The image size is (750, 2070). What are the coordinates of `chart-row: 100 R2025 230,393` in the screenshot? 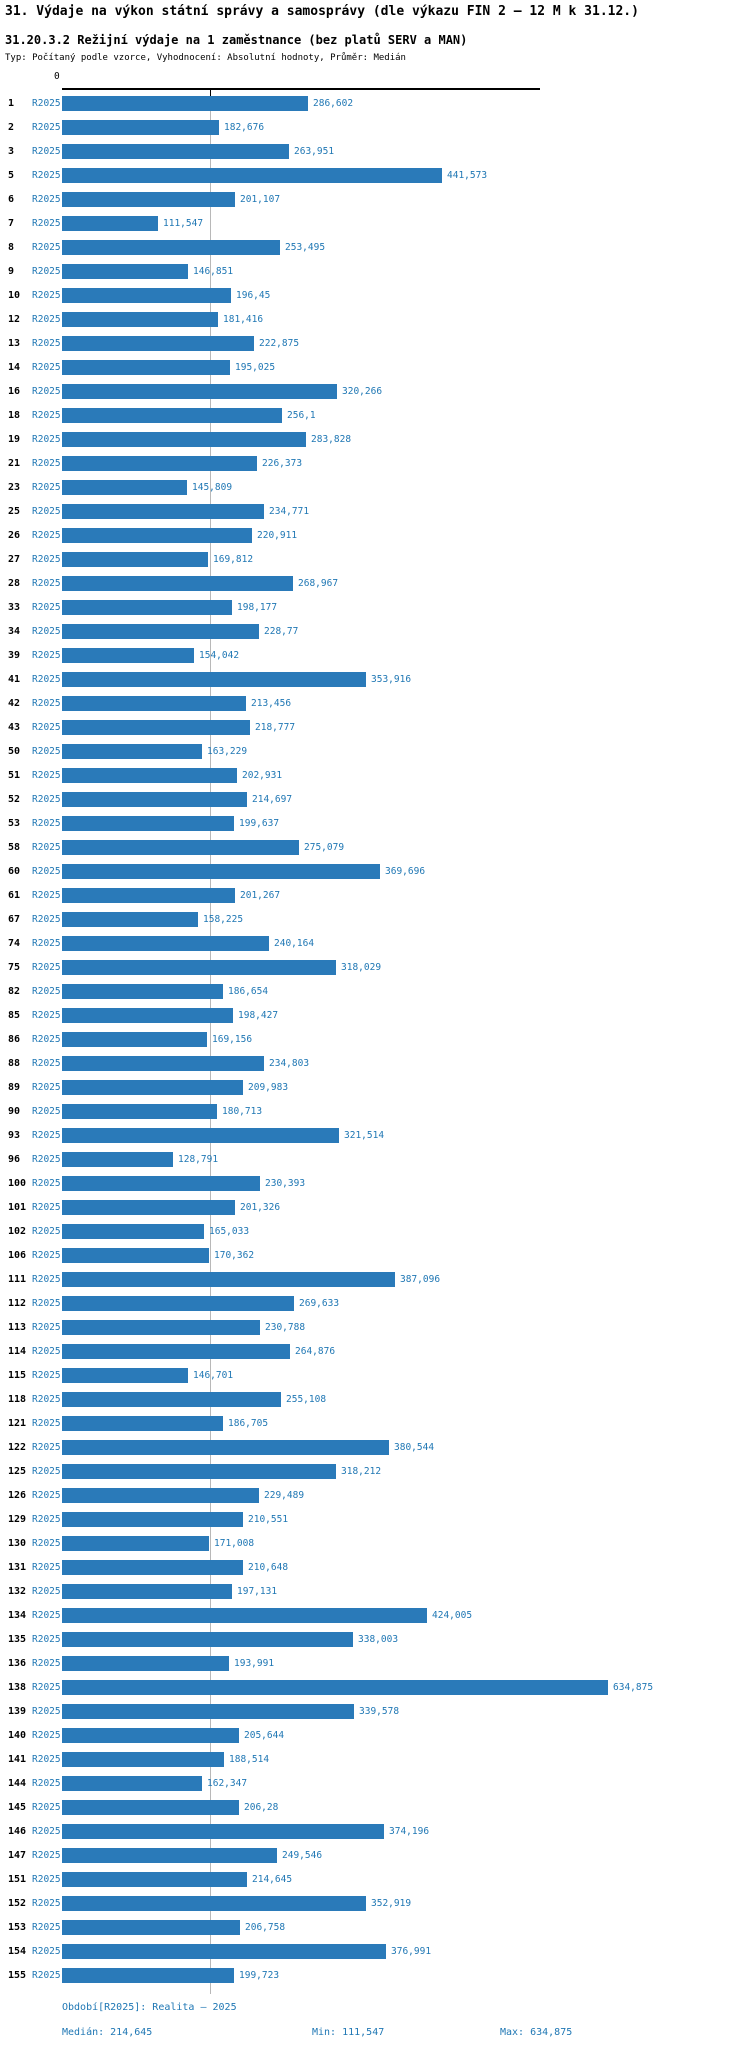 It's located at (375, 1184).